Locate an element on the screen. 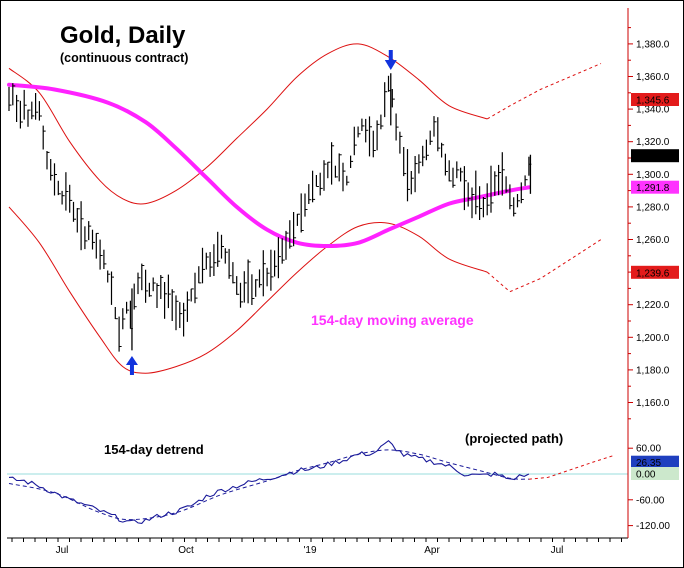  upper-projection-line is located at coordinates (544, 91).